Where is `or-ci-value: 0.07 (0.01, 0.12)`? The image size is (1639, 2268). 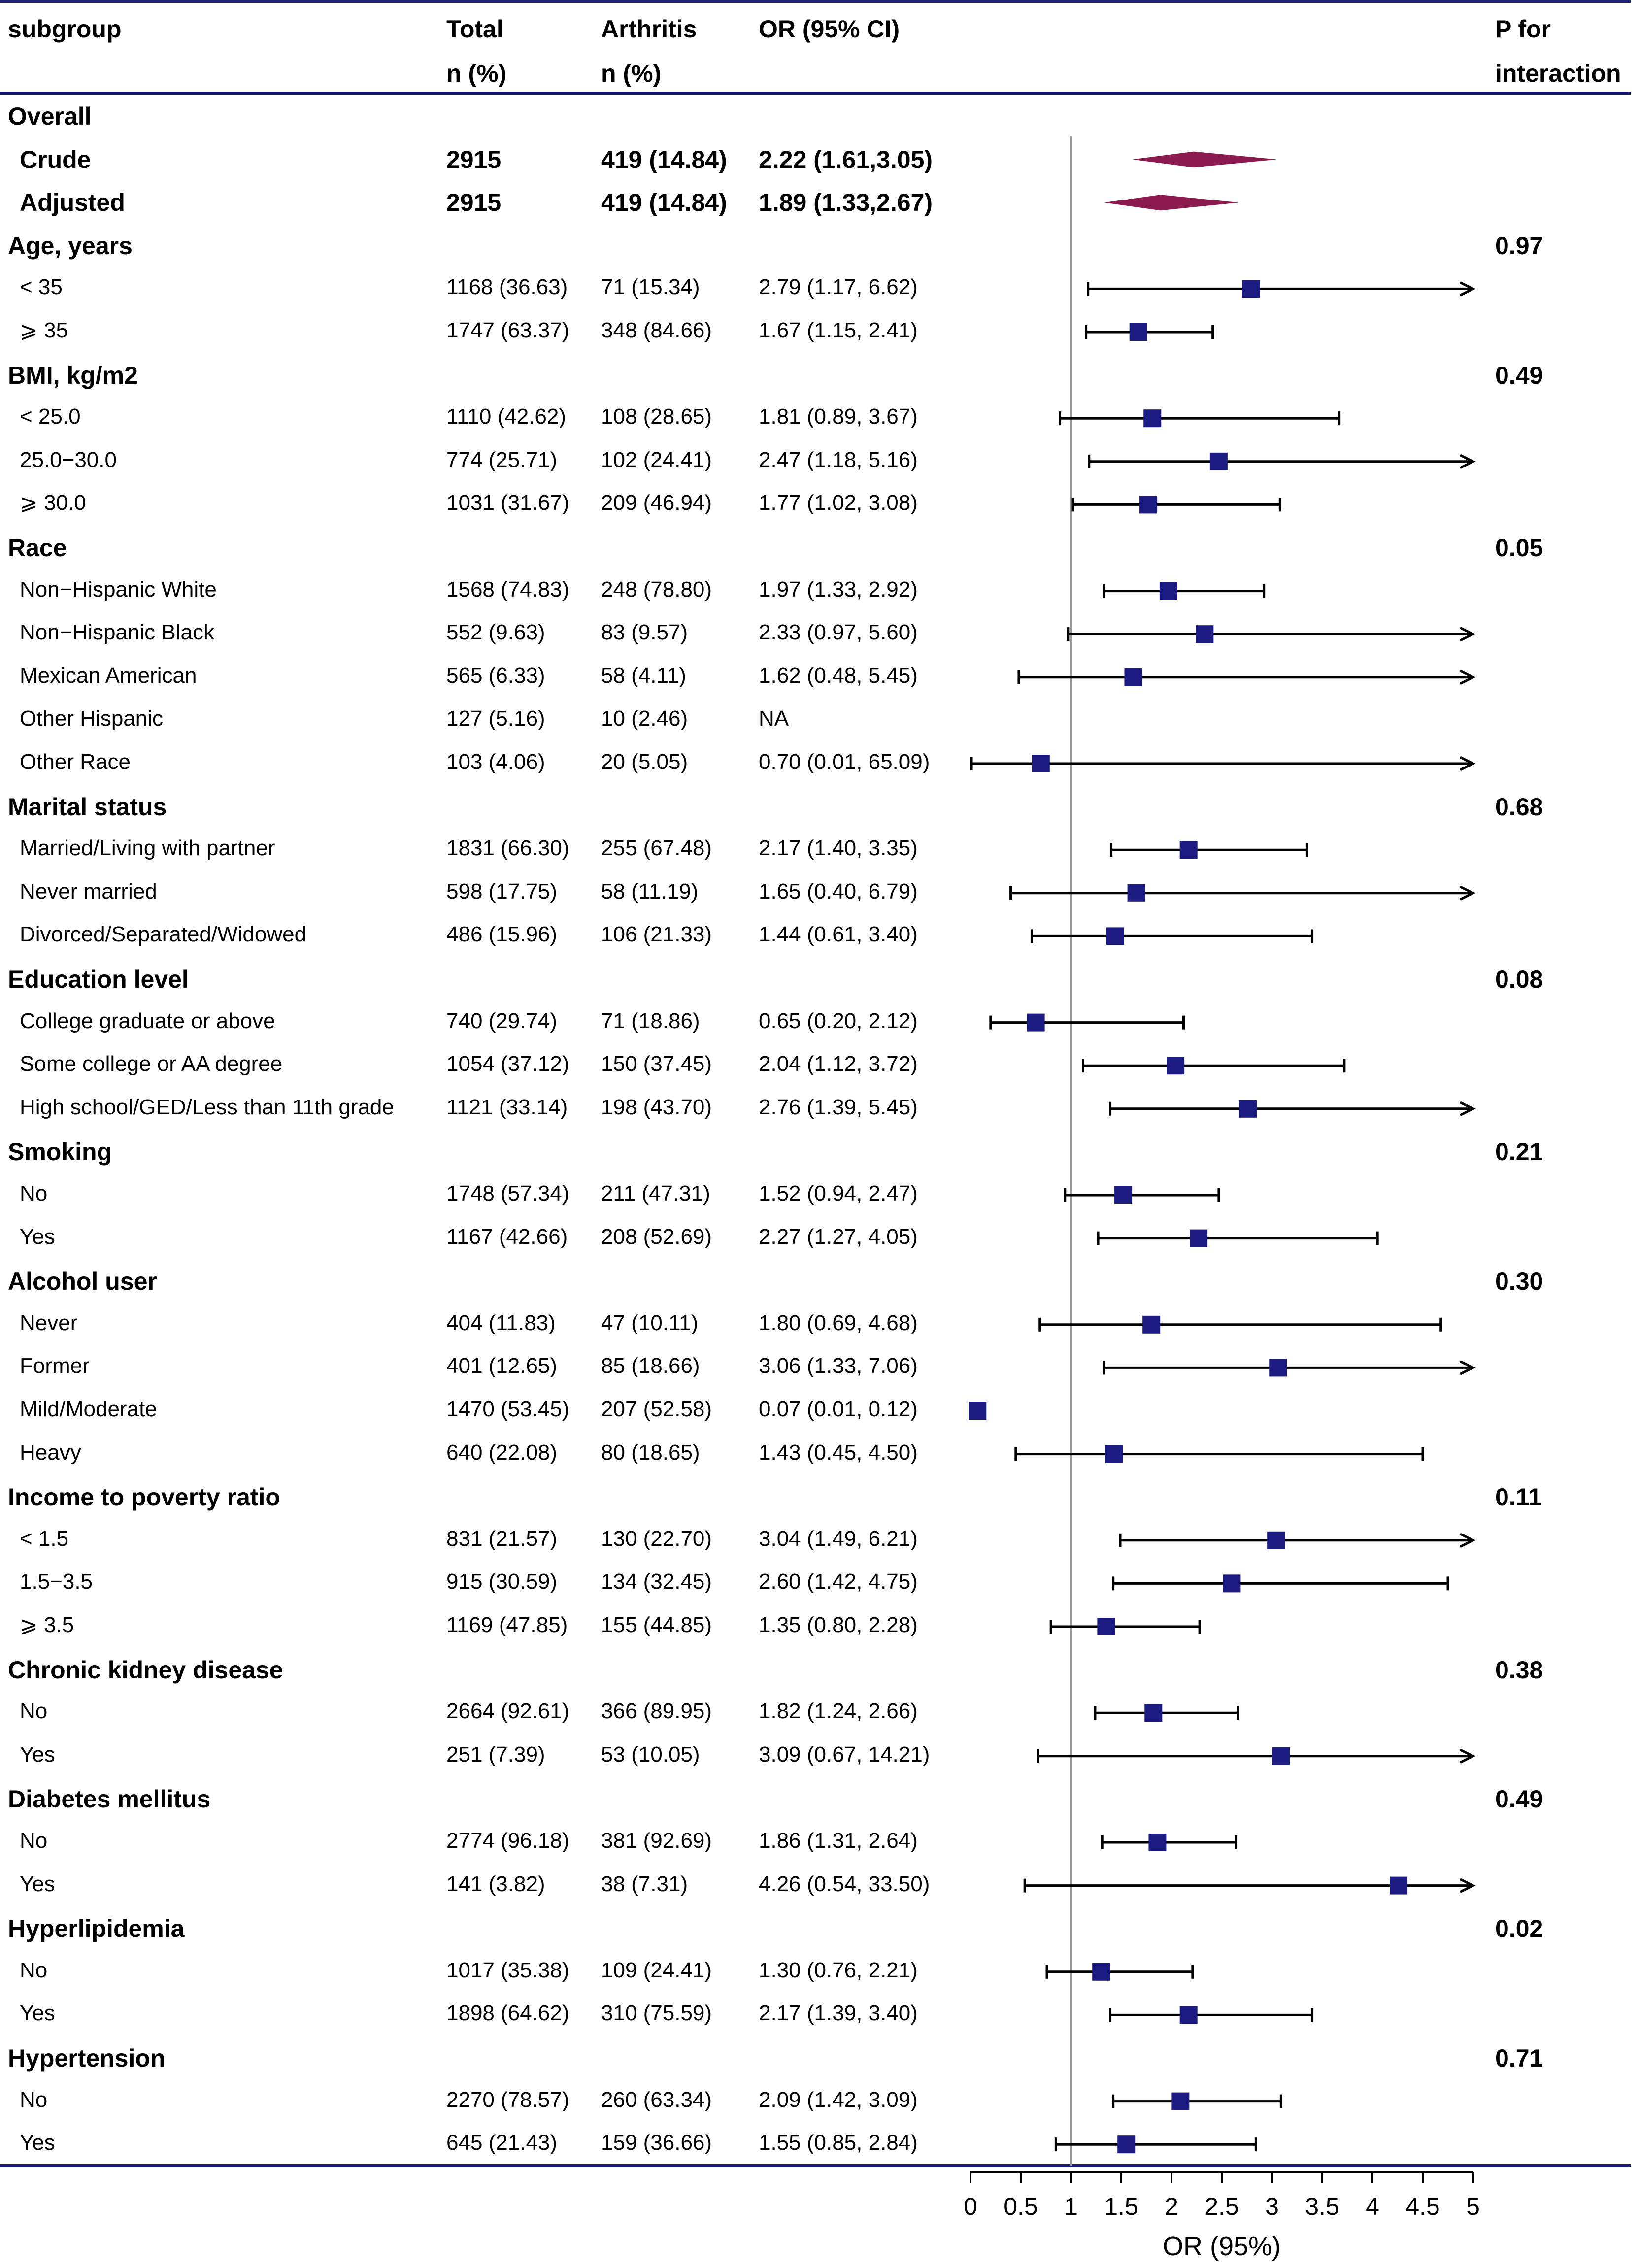 or-ci-value: 0.07 (0.01, 0.12) is located at coordinates (838, 1409).